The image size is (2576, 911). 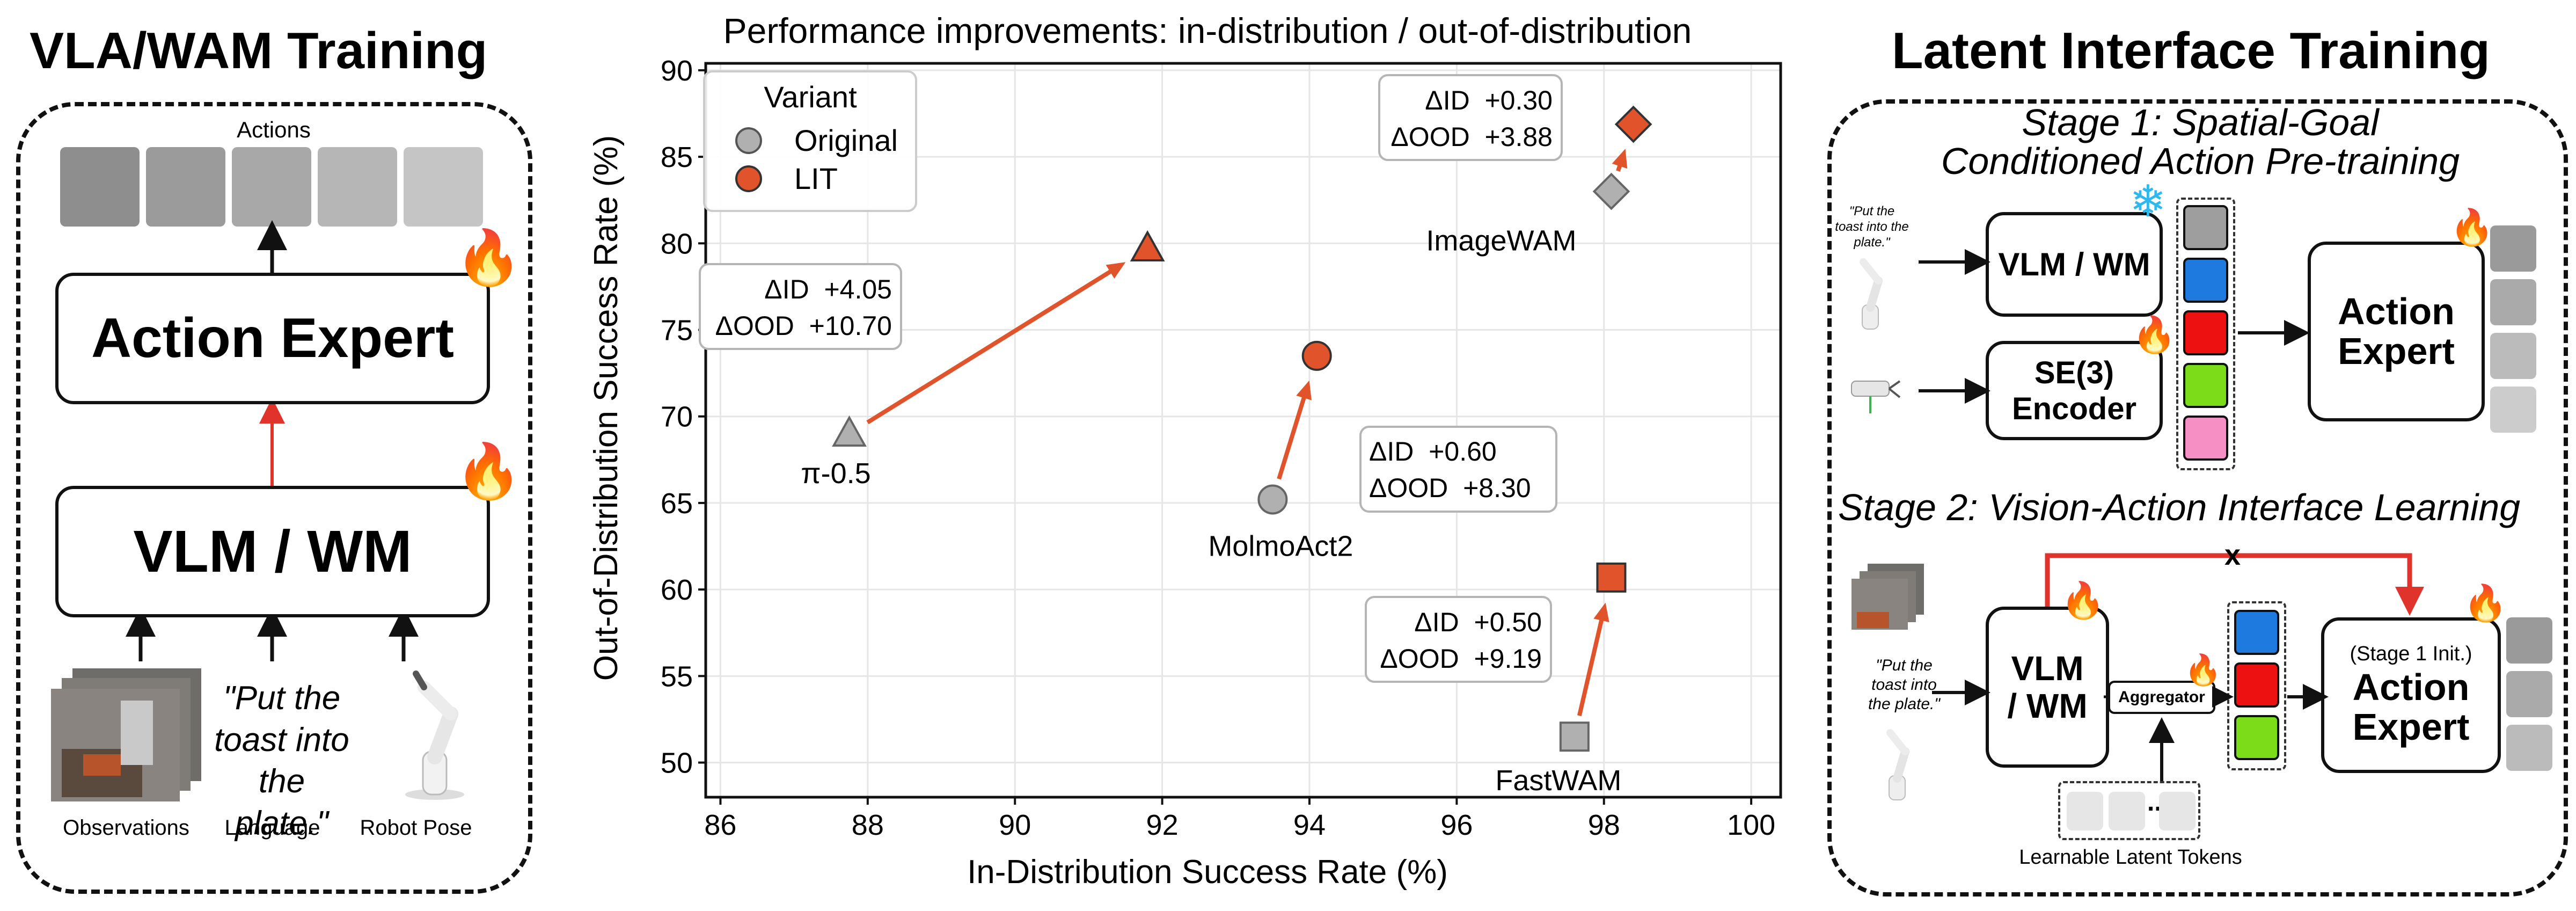 What do you see at coordinates (677, 244) in the screenshot?
I see `y-tick-label: 80` at bounding box center [677, 244].